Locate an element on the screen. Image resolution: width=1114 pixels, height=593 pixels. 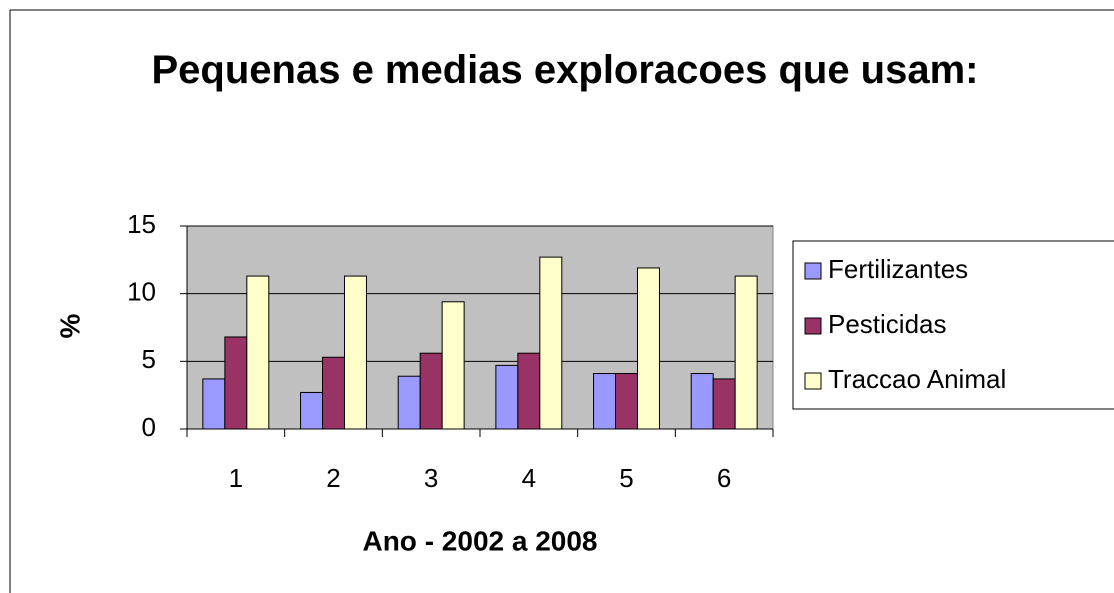
legend-label: Traccao Animal is located at coordinates (917, 379).